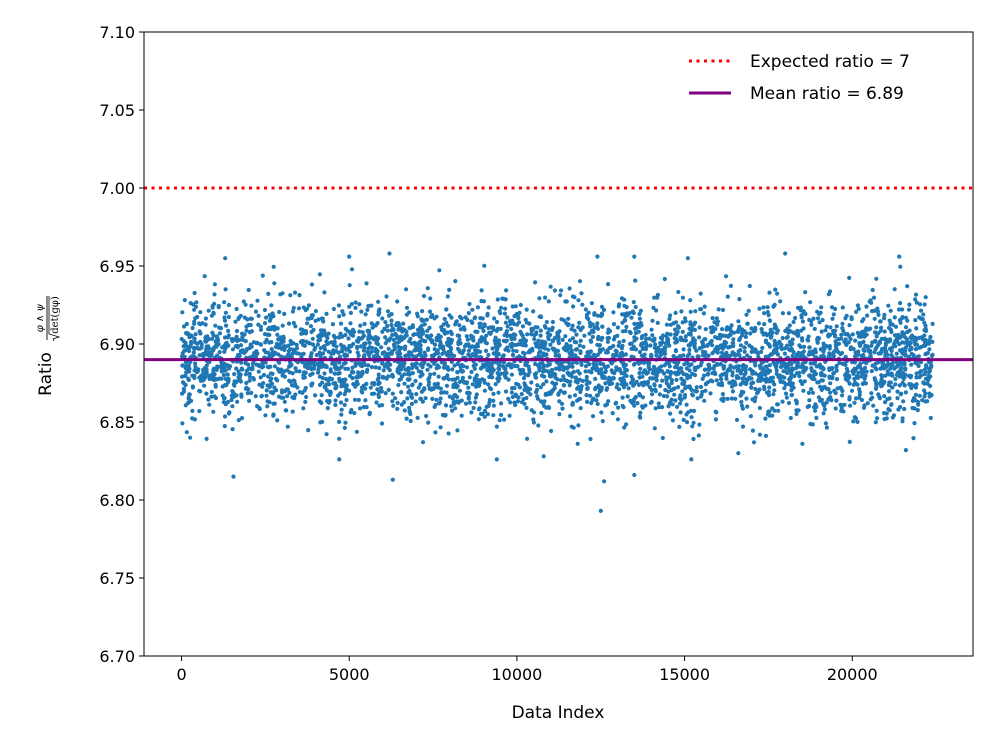 This screenshot has height=747, width=996. Describe the element at coordinates (558, 713) in the screenshot. I see `x-axis-label: Data Index` at that location.